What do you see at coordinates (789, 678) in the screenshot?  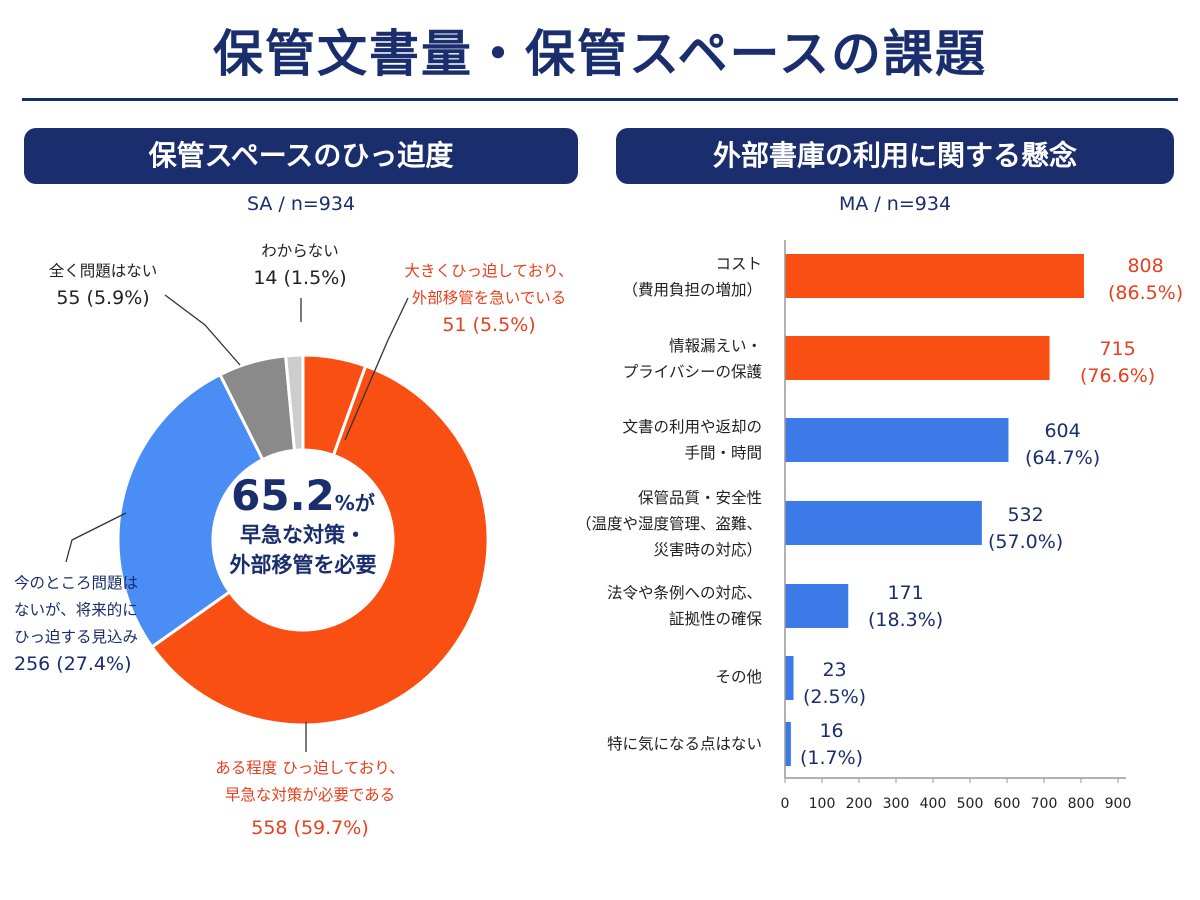 I see `bar-other` at bounding box center [789, 678].